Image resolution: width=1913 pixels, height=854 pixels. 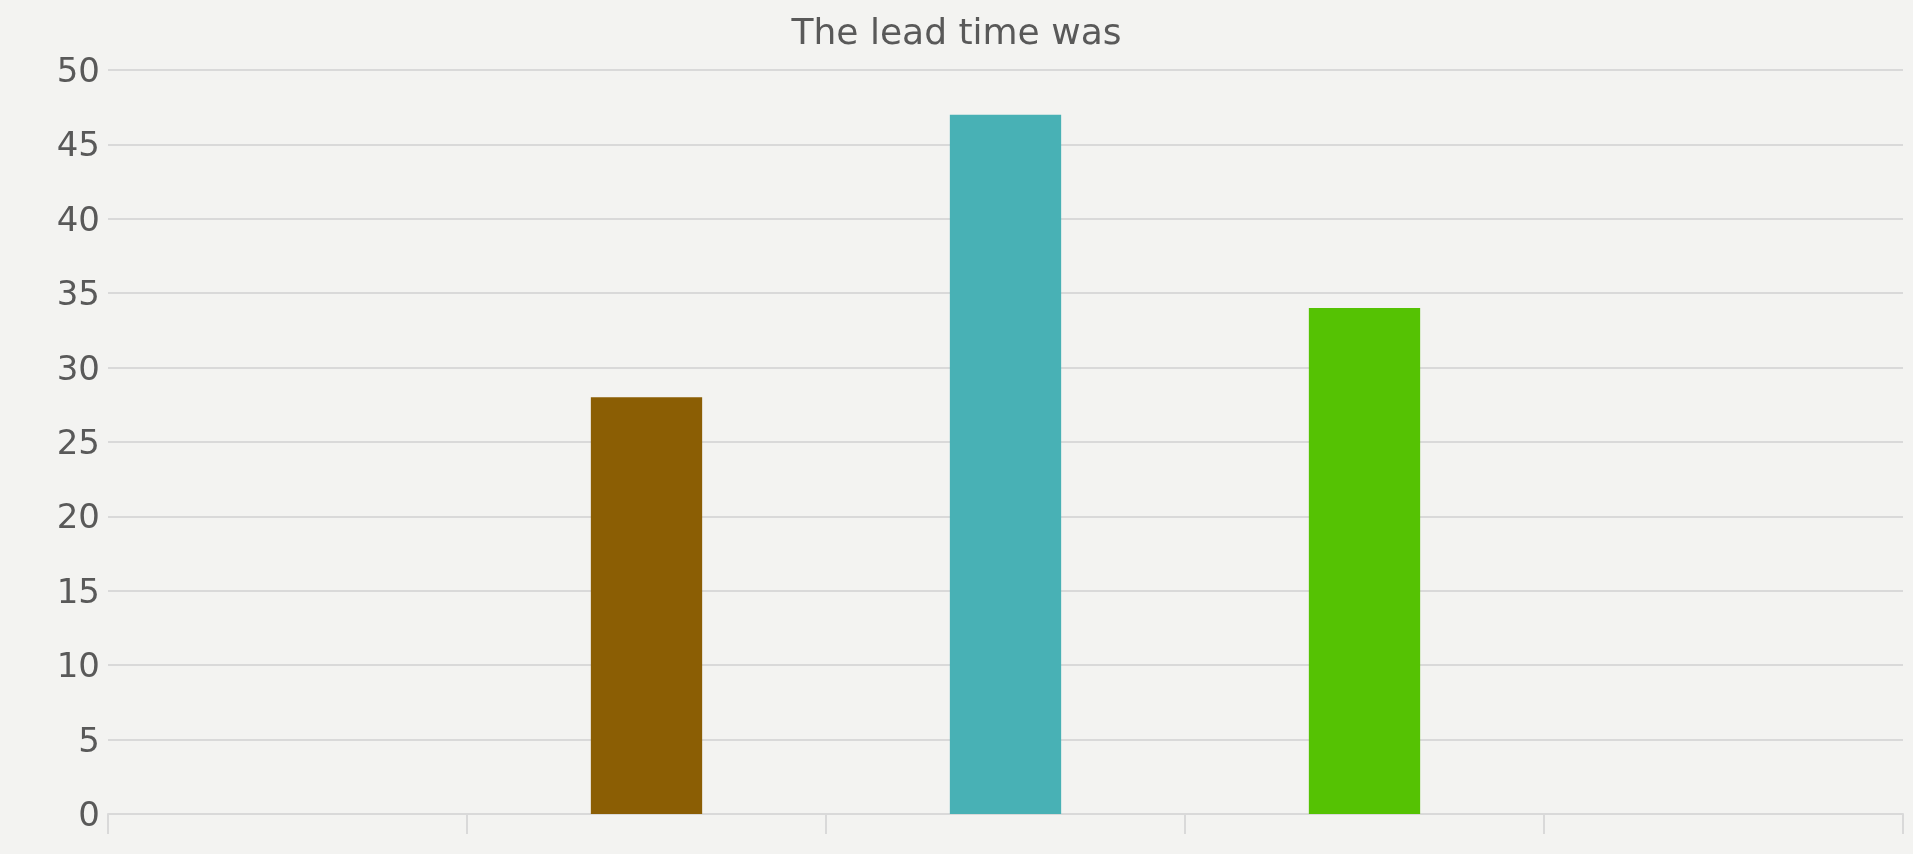 I want to click on y-tick-label: 40, so click(x=78, y=218).